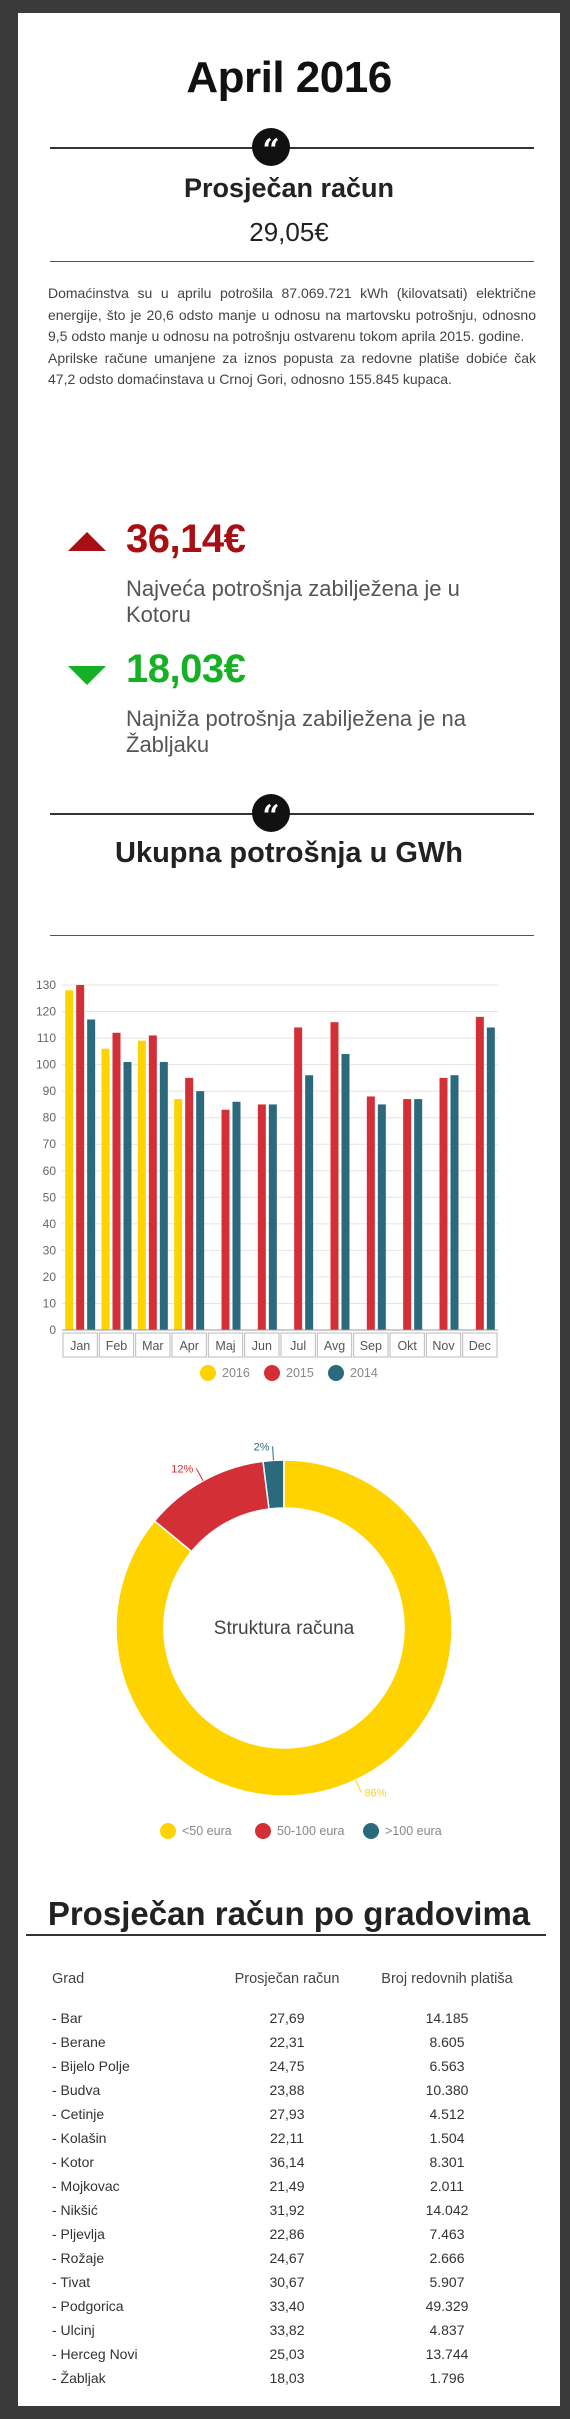 The height and width of the screenshot is (2419, 570). What do you see at coordinates (447, 2066) in the screenshot?
I see `regular-payers-cell: 6.563` at bounding box center [447, 2066].